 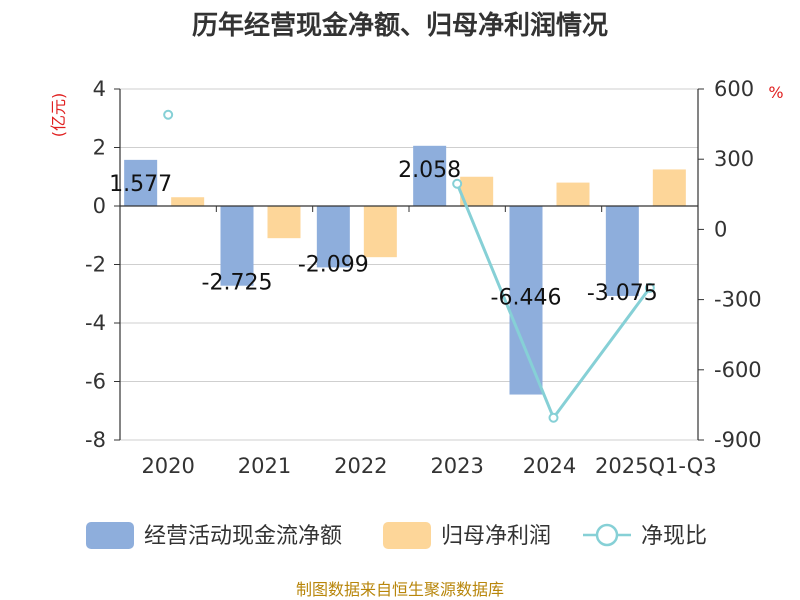 What do you see at coordinates (58, 115) in the screenshot?
I see `left-axis-unit: (亿元)` at bounding box center [58, 115].